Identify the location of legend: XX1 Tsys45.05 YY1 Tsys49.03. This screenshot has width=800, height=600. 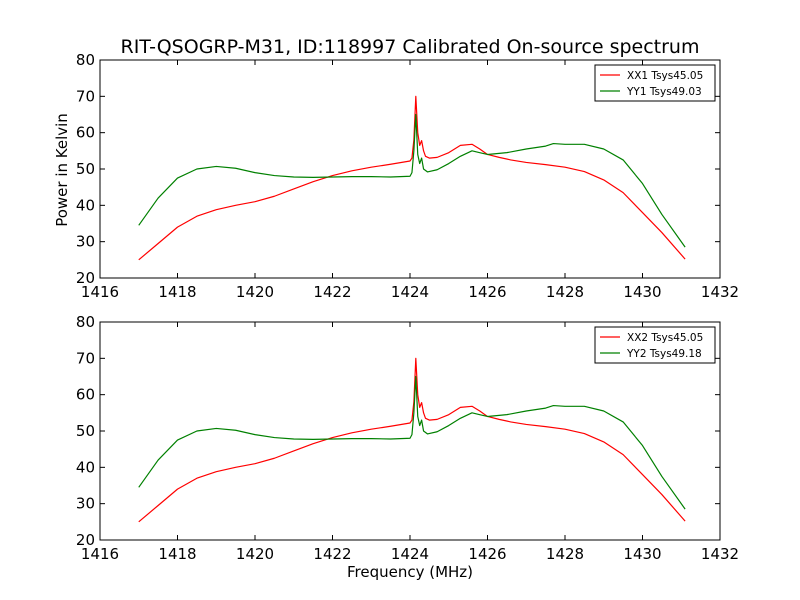
(655, 83).